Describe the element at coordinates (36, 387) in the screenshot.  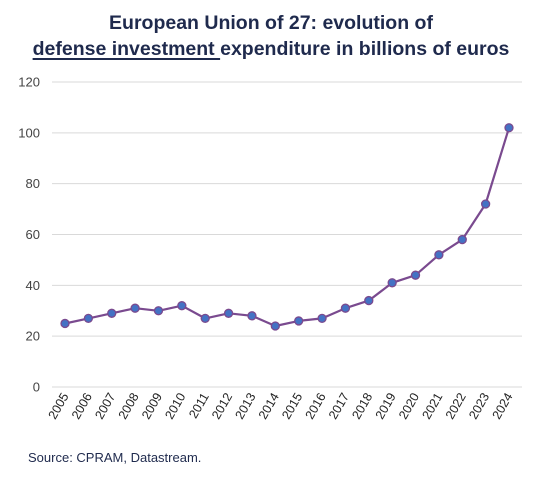
I see `y-tick-label-0: 0` at that location.